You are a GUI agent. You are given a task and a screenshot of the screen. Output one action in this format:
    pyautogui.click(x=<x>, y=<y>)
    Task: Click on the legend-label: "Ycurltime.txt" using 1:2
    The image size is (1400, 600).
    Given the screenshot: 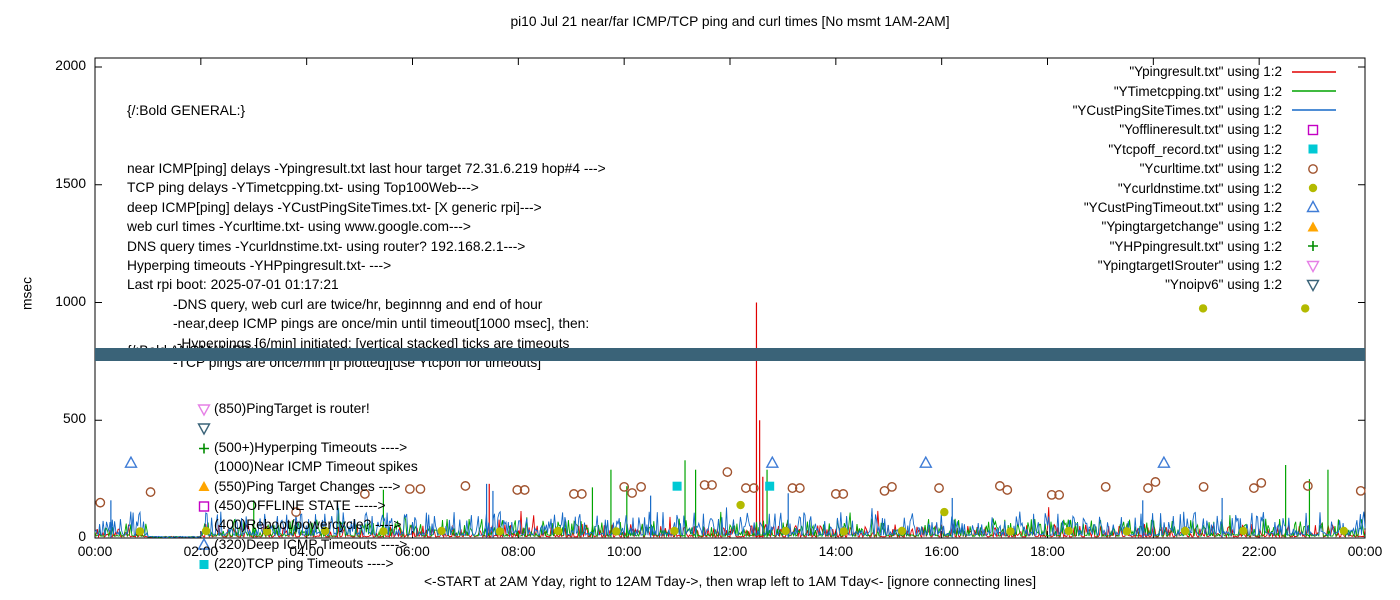 What is the action you would take?
    pyautogui.click(x=1210, y=169)
    